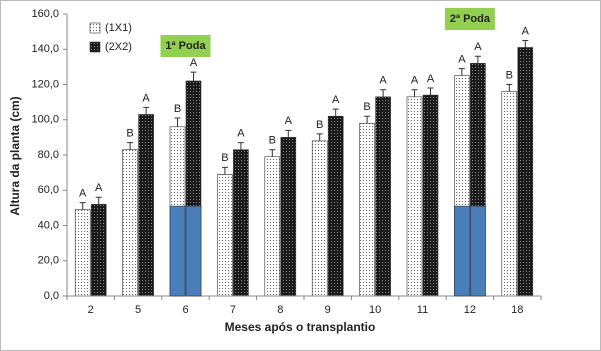 The image size is (601, 351). Describe the element at coordinates (51, 296) in the screenshot. I see `y-tick-label: 0,0` at that location.